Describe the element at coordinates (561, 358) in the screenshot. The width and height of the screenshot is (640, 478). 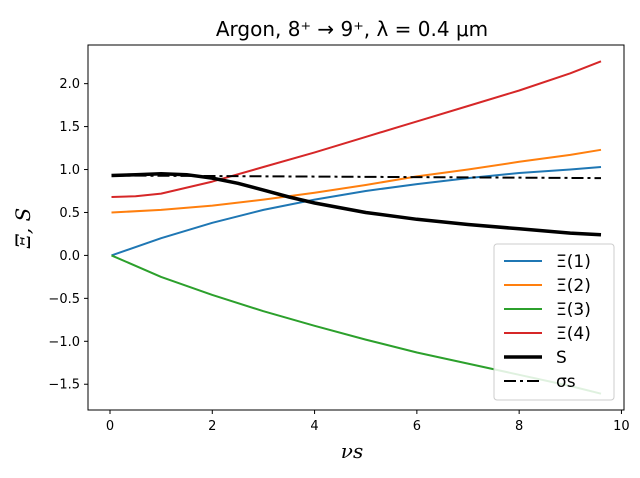
I see `legend-label-5: S` at that location.